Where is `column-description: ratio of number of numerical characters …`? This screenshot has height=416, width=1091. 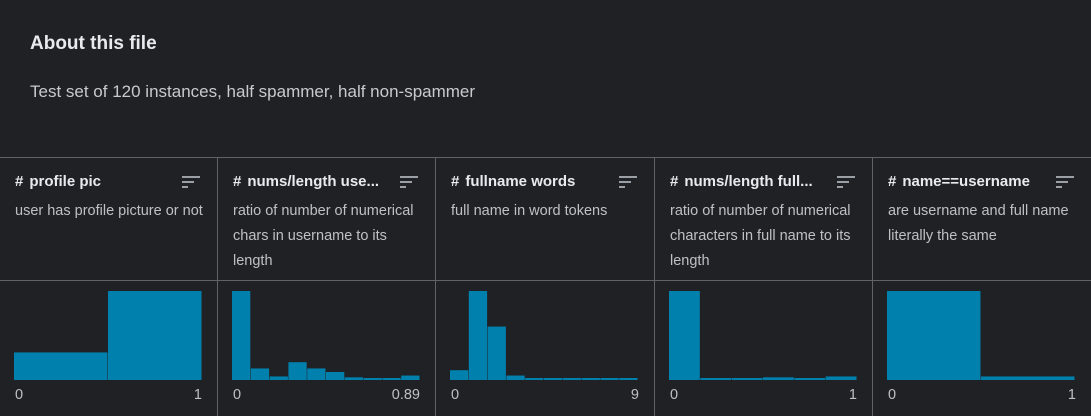 column-description: ratio of number of numerical characters … is located at coordinates (760, 236).